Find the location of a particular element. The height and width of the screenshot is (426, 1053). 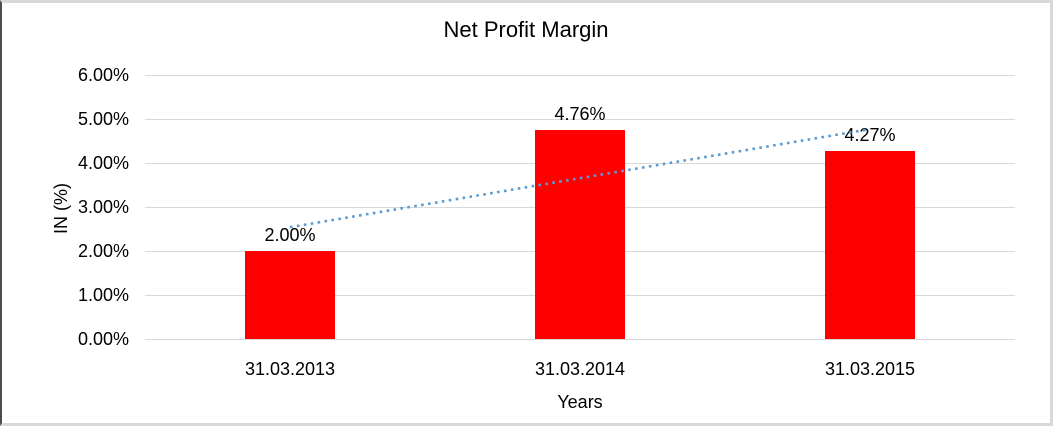

bar-31.03.2013 is located at coordinates (290, 295).